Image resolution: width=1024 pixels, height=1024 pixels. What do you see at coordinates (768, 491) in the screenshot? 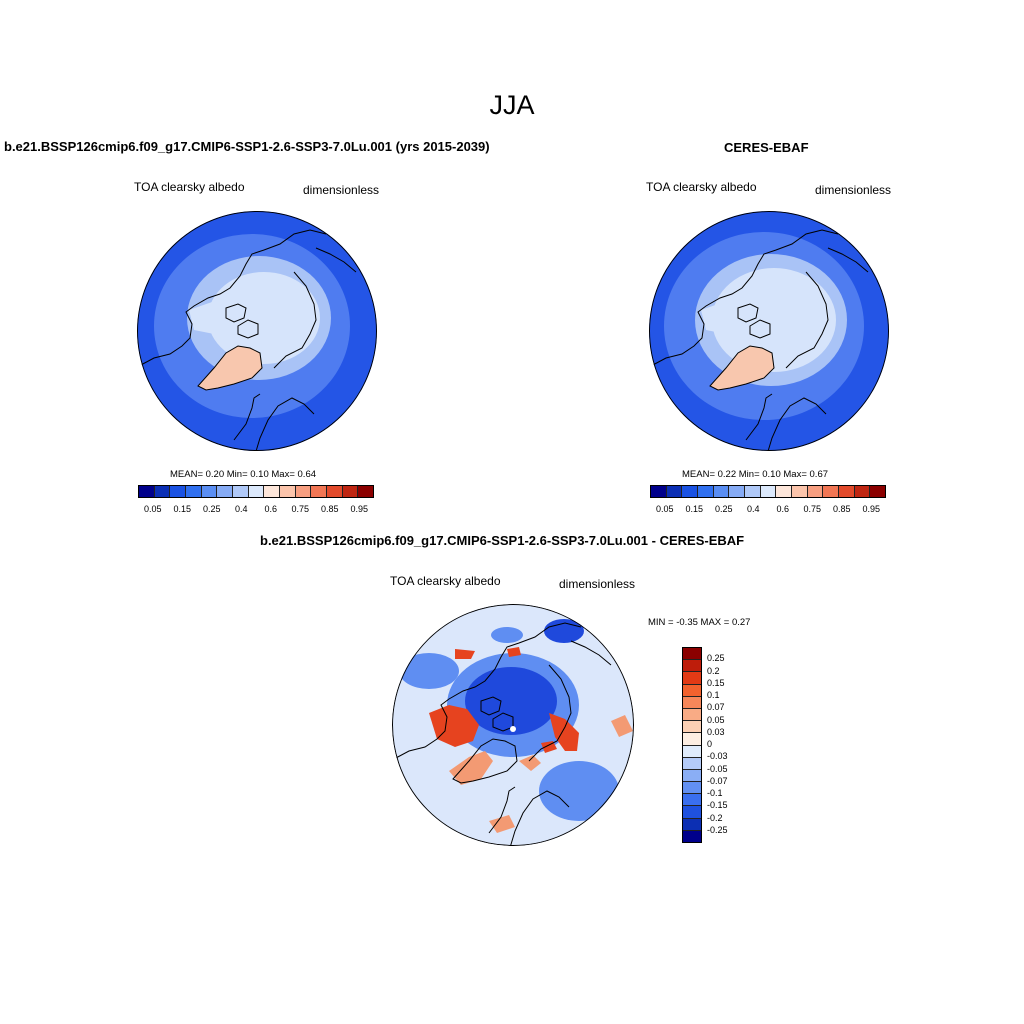
I see `obs-colorbar` at bounding box center [768, 491].